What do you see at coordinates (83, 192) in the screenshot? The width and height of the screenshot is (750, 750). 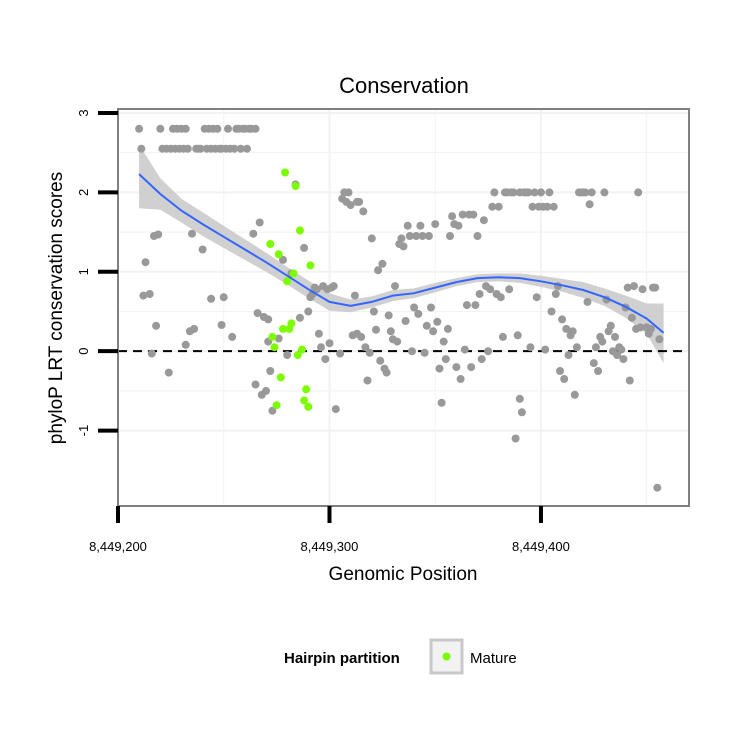 I see `y-tick-label: 2` at bounding box center [83, 192].